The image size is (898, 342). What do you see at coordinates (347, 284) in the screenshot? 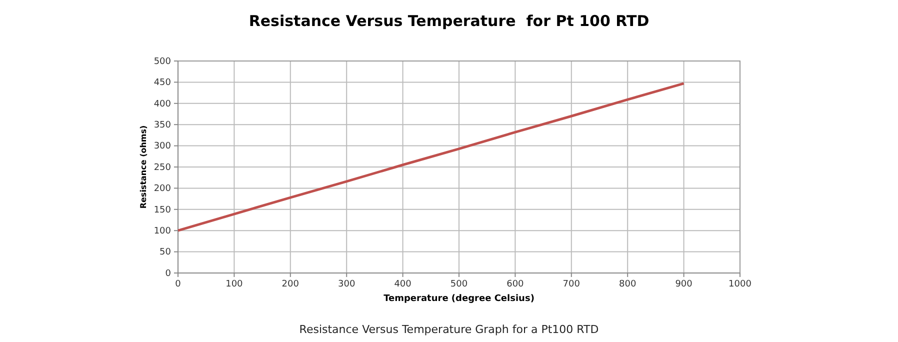
I see `x-tick-label: 300` at bounding box center [347, 284].